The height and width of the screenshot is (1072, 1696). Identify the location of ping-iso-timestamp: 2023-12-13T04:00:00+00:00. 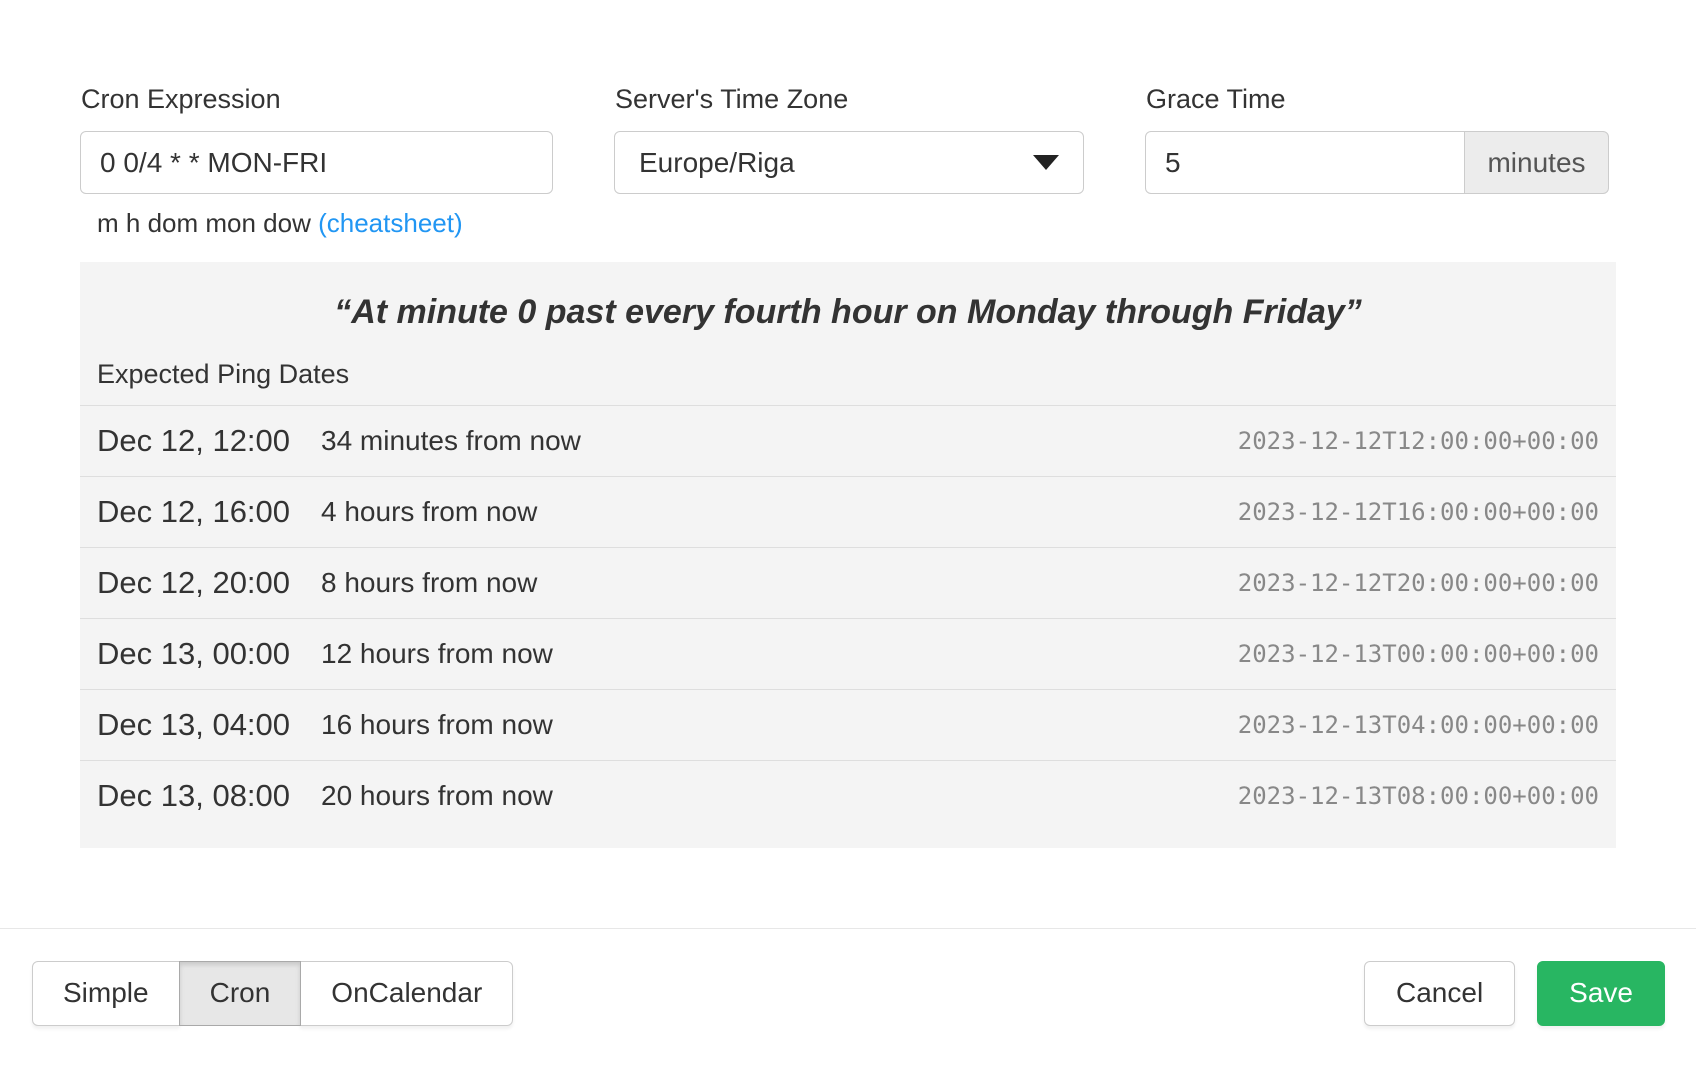
(1232, 725).